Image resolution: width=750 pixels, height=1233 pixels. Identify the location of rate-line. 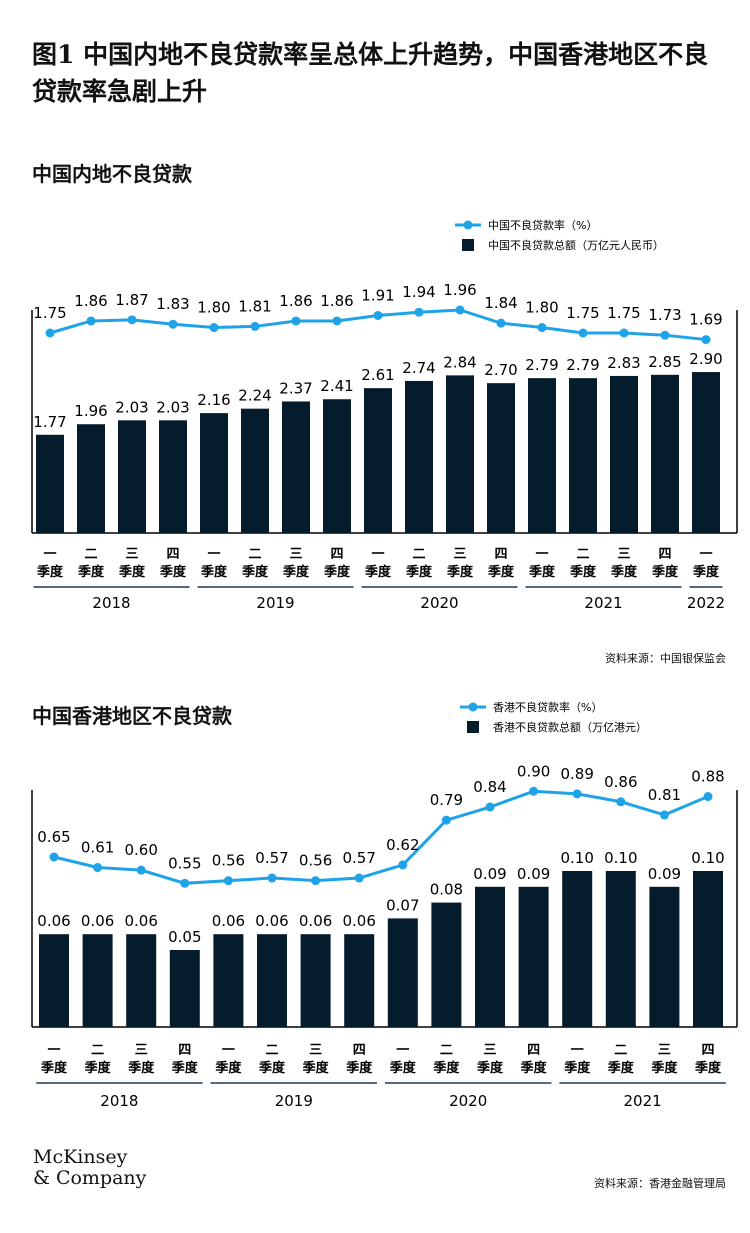
(381, 837).